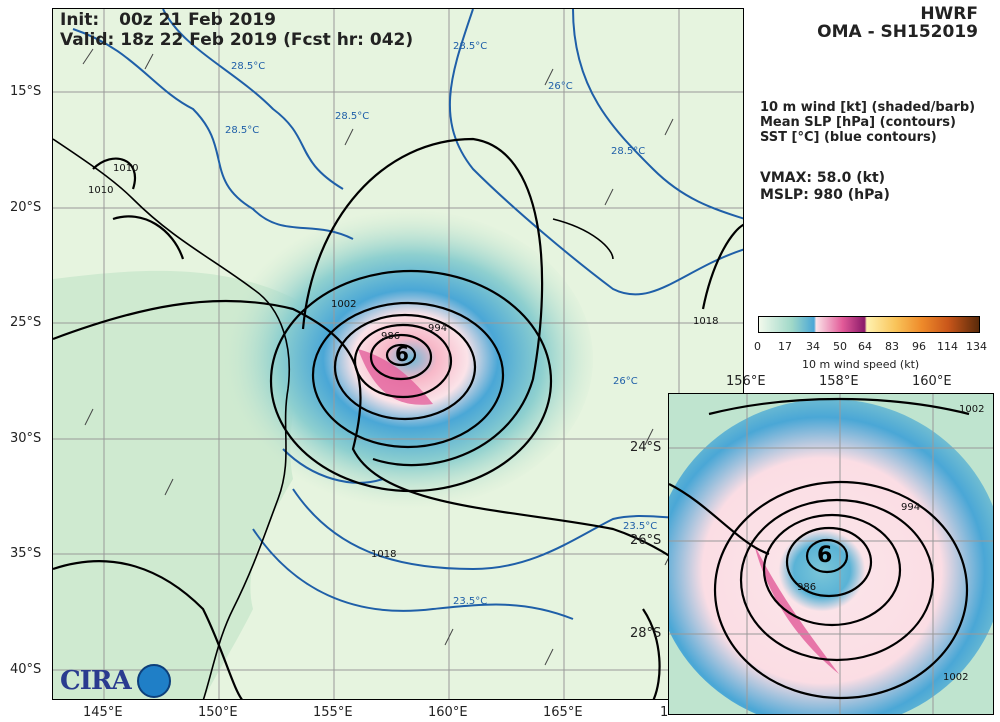  I want to click on lat-label: 35°S, so click(26, 553).